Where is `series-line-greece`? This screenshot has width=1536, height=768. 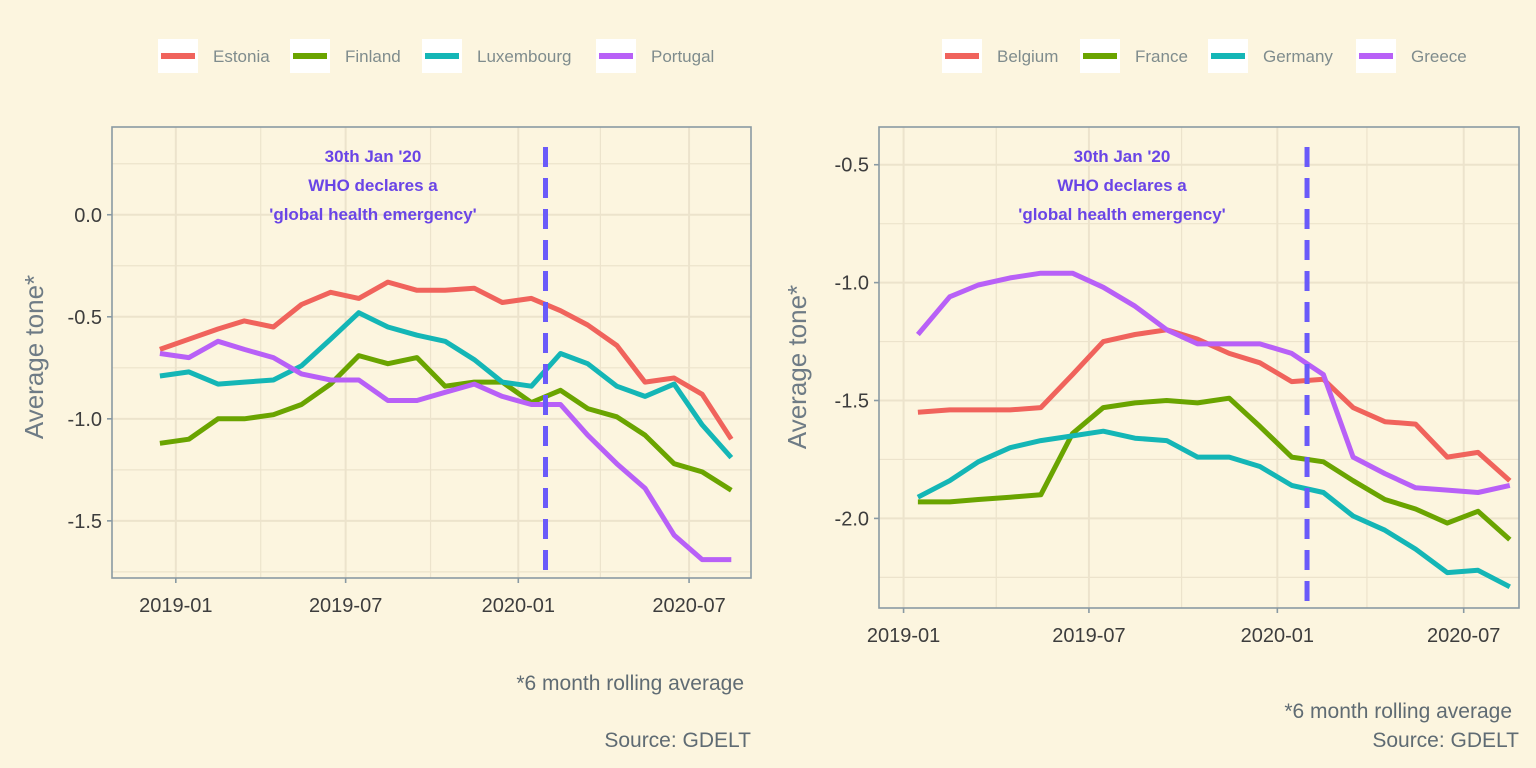
series-line-greece is located at coordinates (1213, 382).